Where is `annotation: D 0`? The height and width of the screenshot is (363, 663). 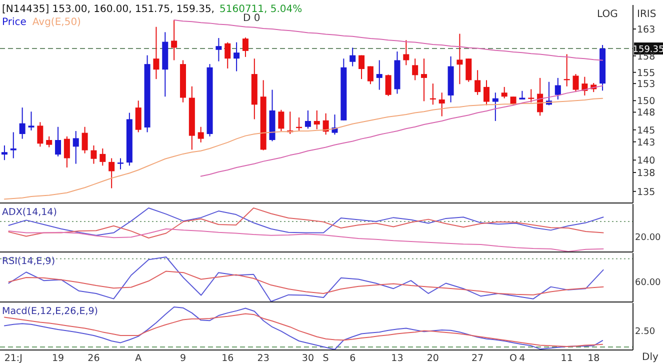 annotation: D 0 is located at coordinates (251, 18).